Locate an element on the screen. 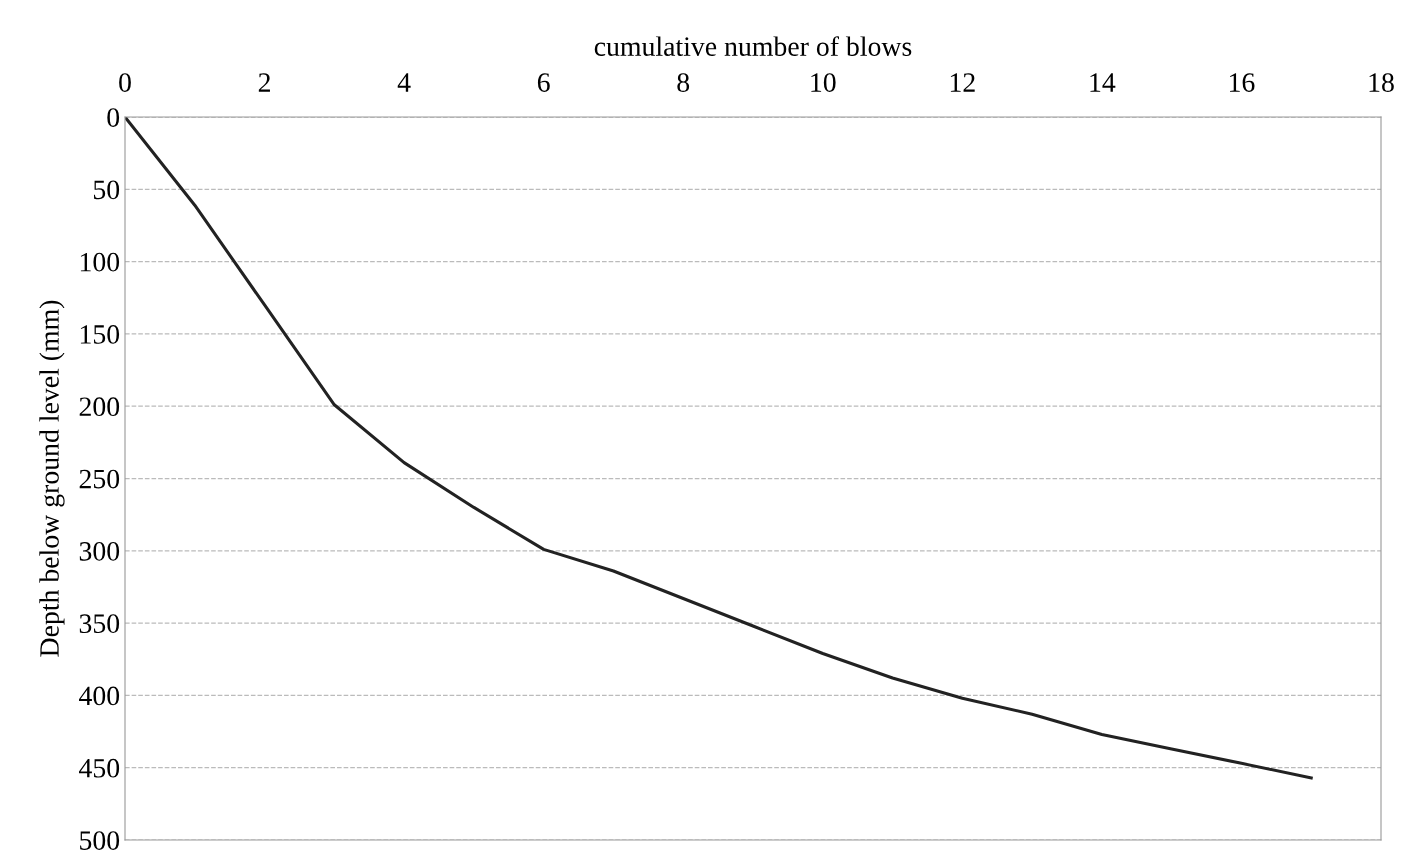 The width and height of the screenshot is (1407, 857). y-tick-label: 350 is located at coordinates (99, 624).